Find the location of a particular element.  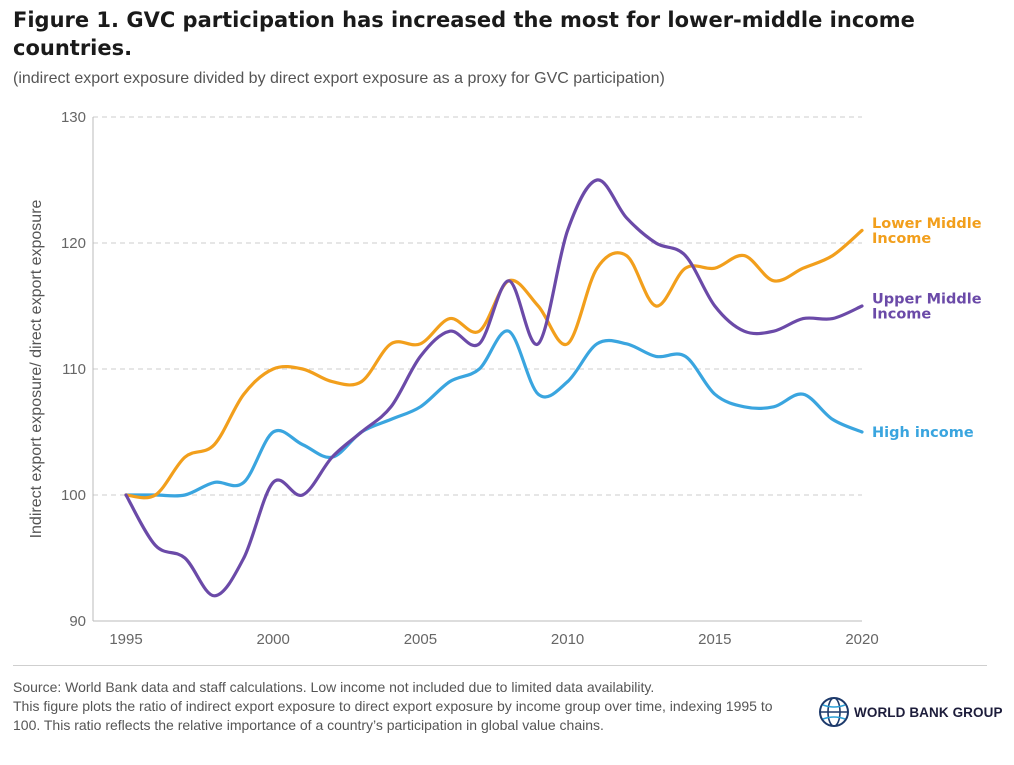

x-tick-label: 2020 is located at coordinates (861, 639).